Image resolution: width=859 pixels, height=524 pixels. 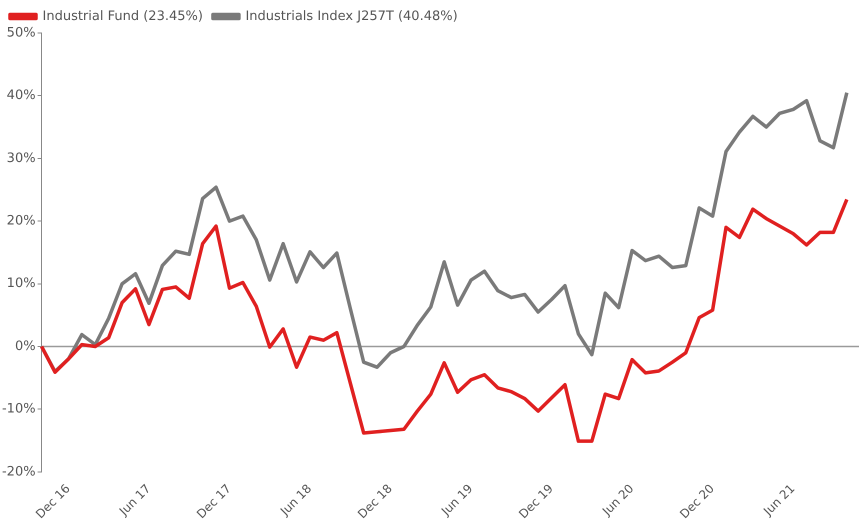 I want to click on x-tick-label: Jun 19, so click(x=457, y=500).